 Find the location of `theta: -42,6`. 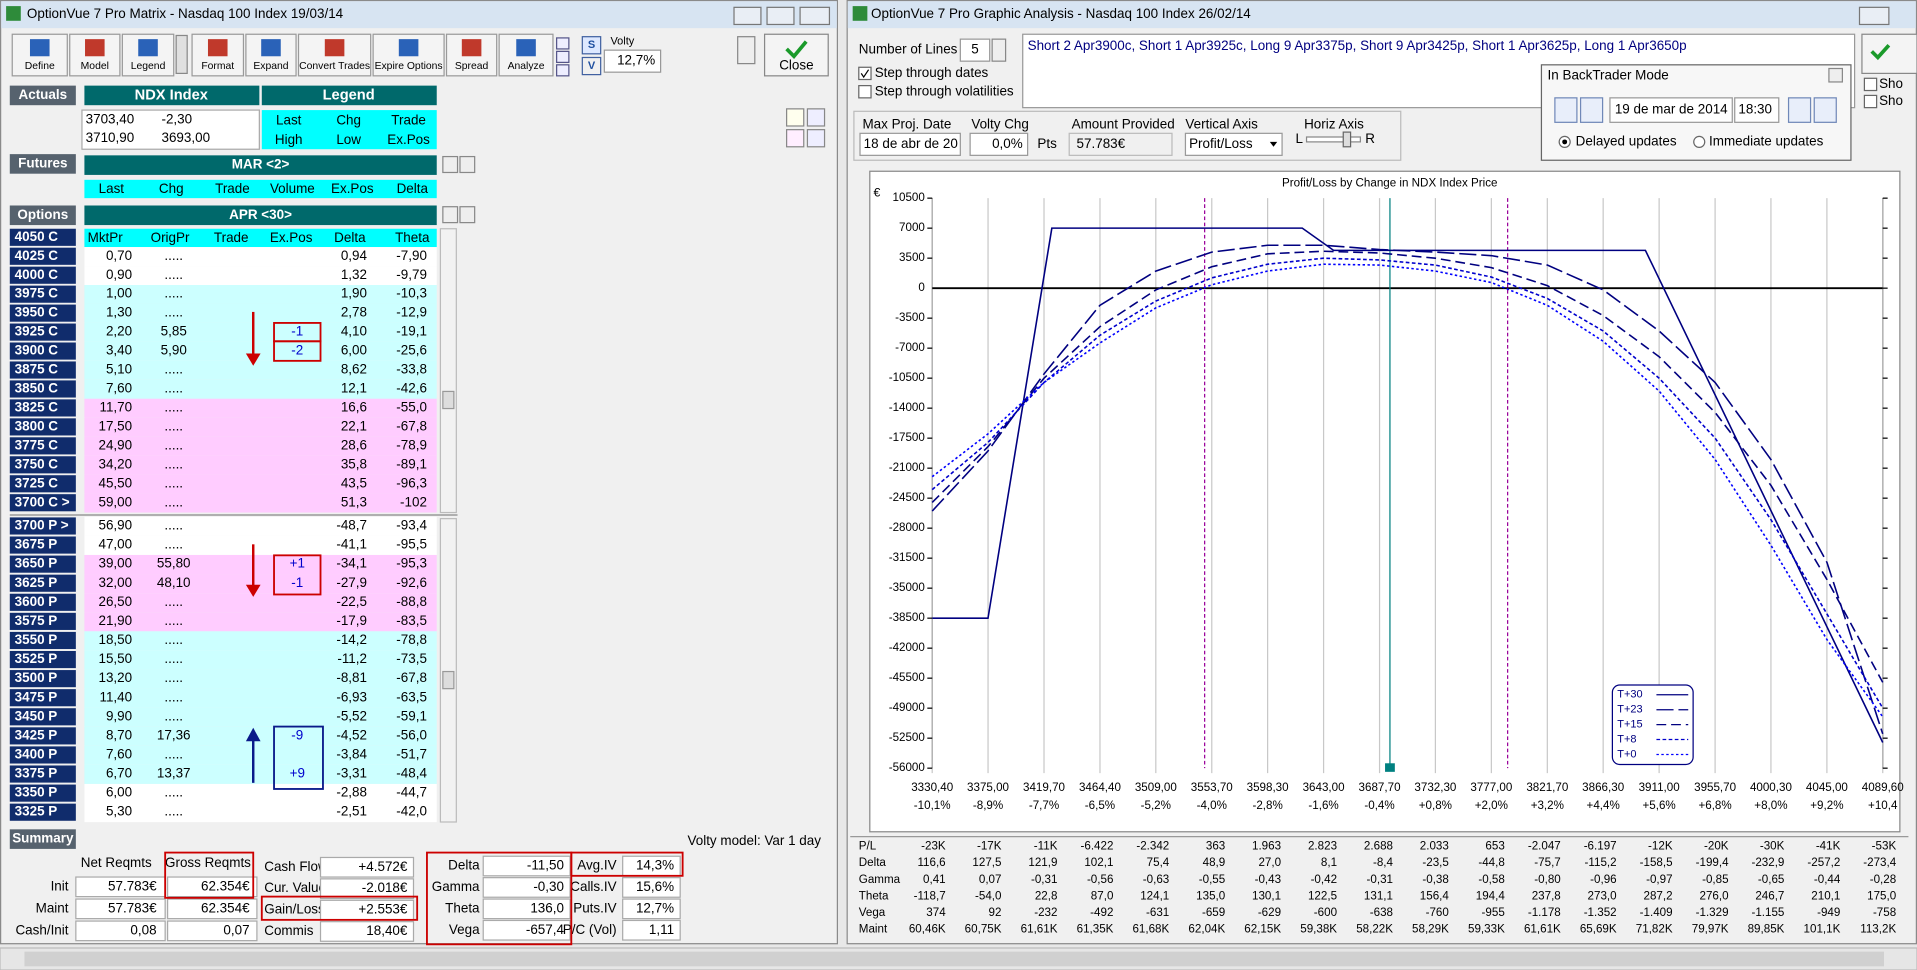

theta: -42,6 is located at coordinates (411, 388).